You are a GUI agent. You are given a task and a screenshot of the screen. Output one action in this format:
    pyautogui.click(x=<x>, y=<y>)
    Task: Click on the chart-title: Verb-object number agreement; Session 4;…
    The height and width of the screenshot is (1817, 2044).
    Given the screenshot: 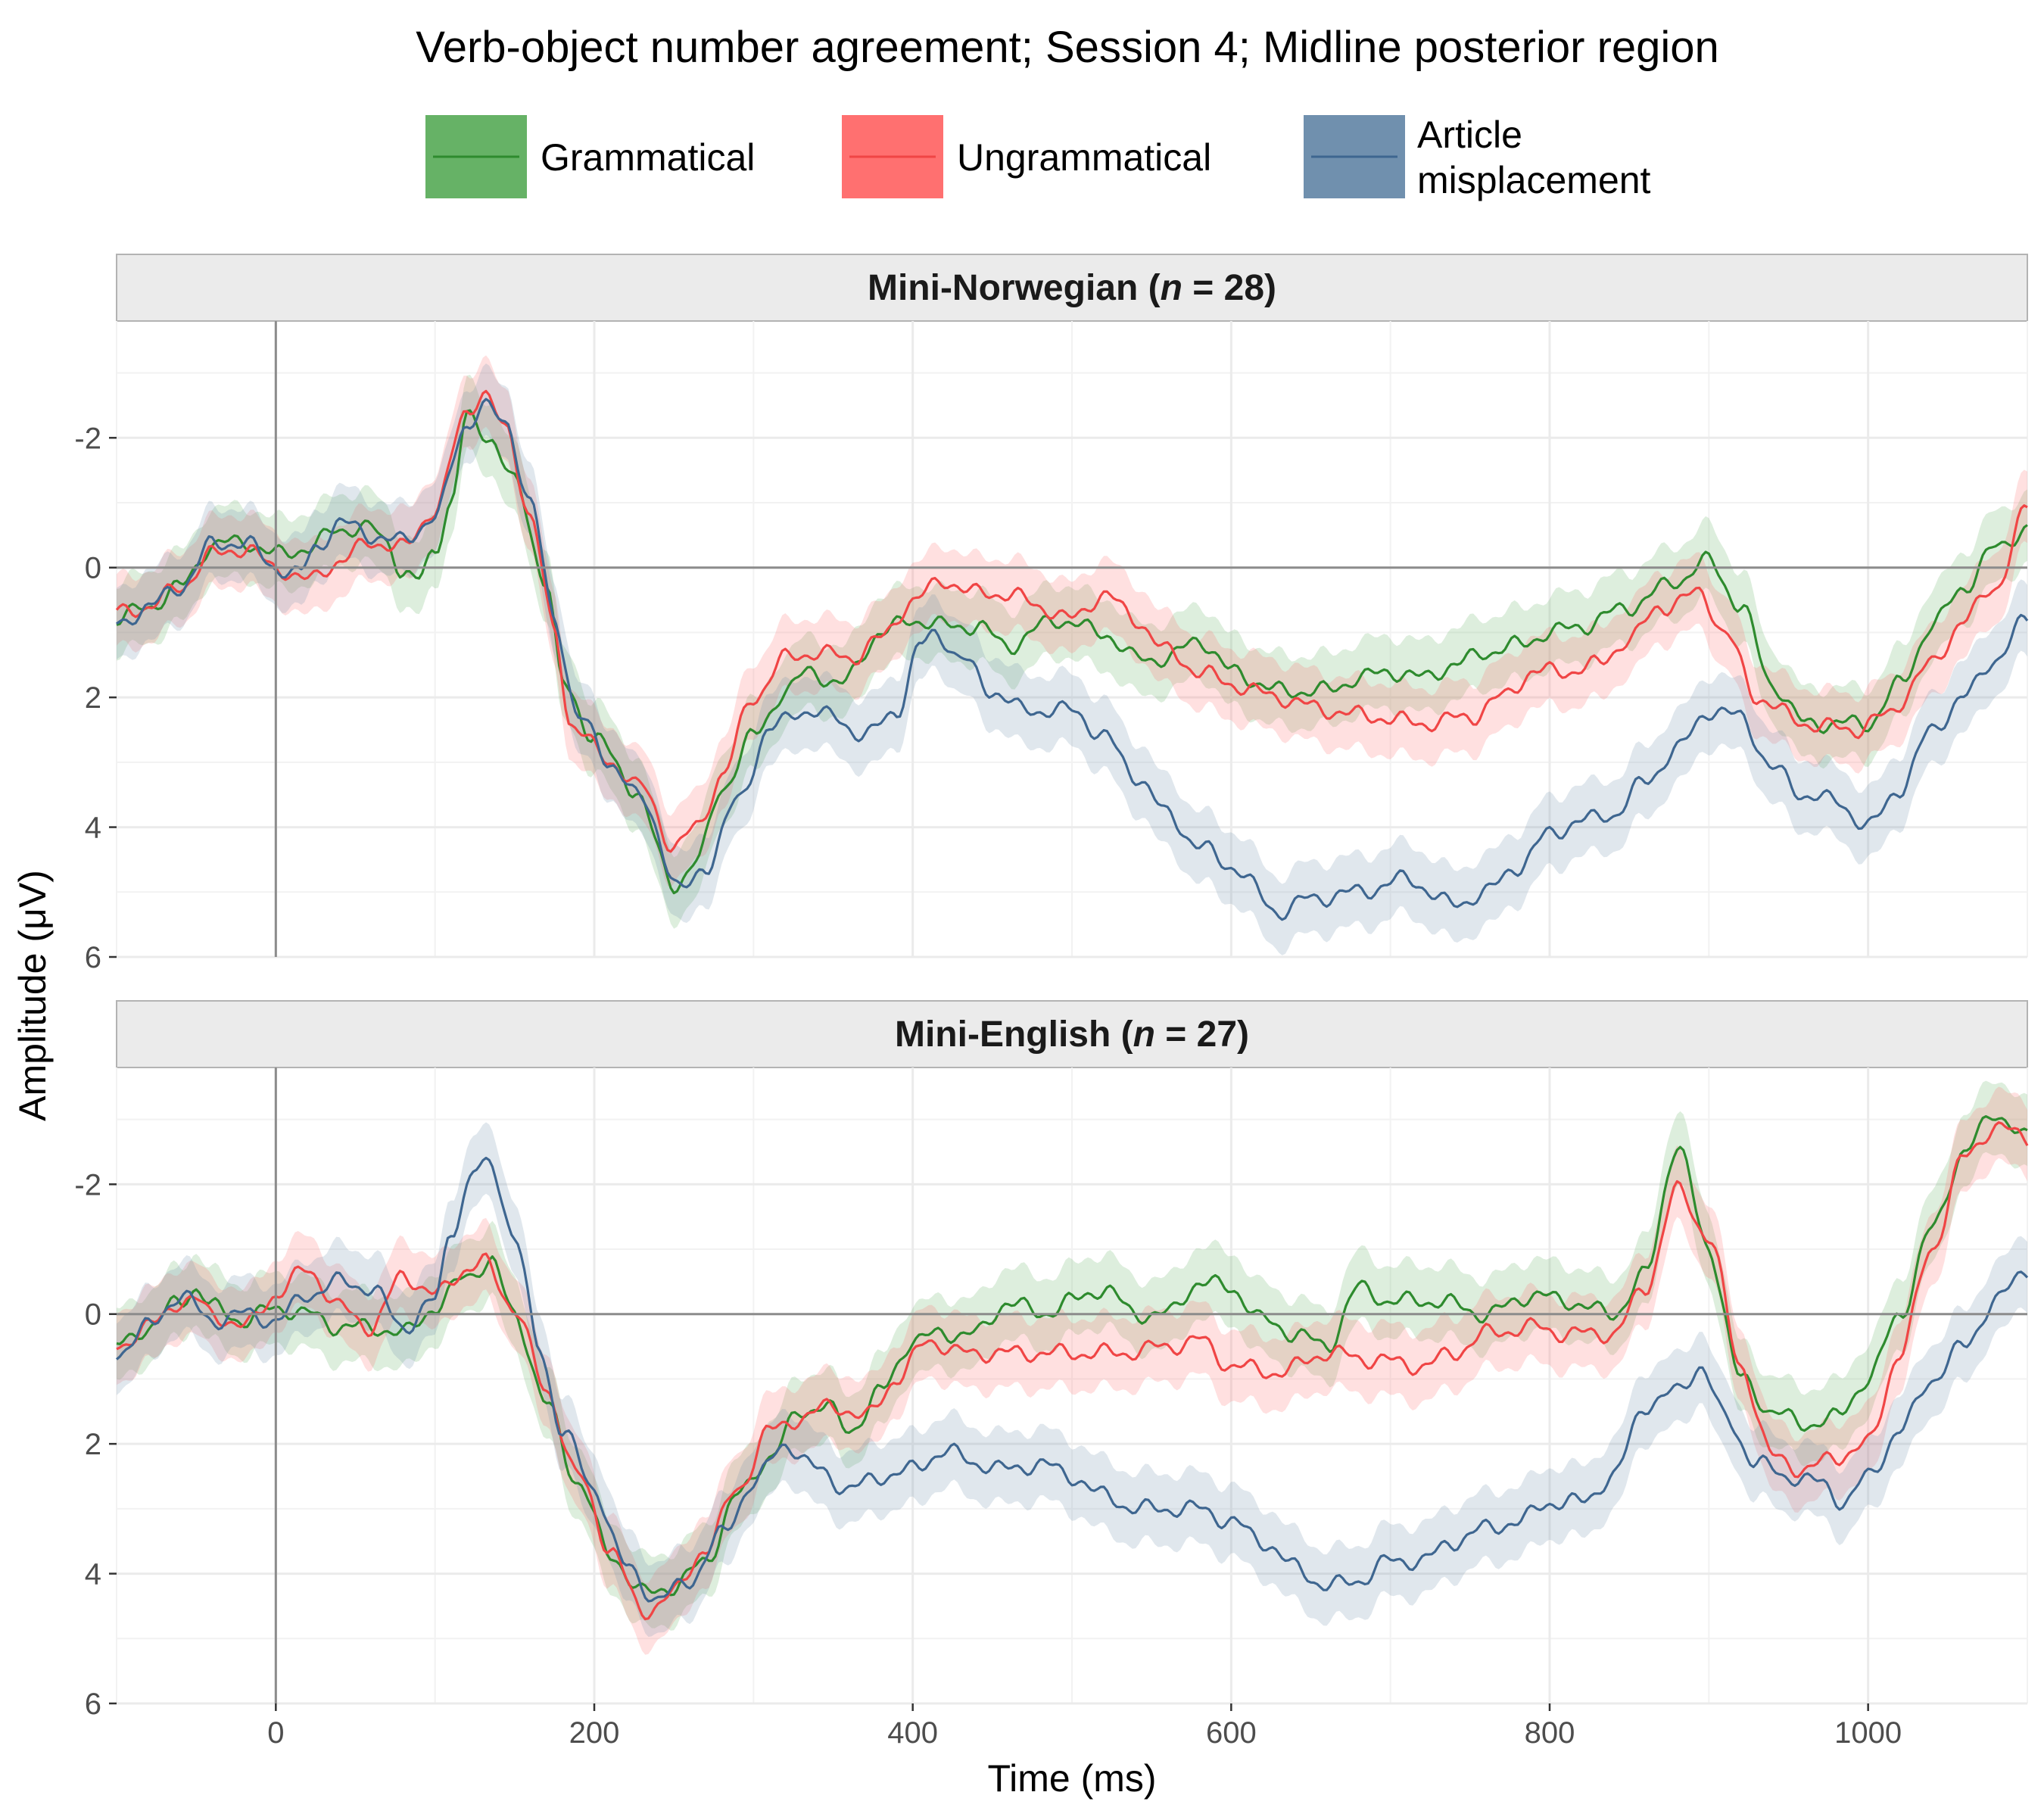 What is the action you would take?
    pyautogui.click(x=1067, y=47)
    